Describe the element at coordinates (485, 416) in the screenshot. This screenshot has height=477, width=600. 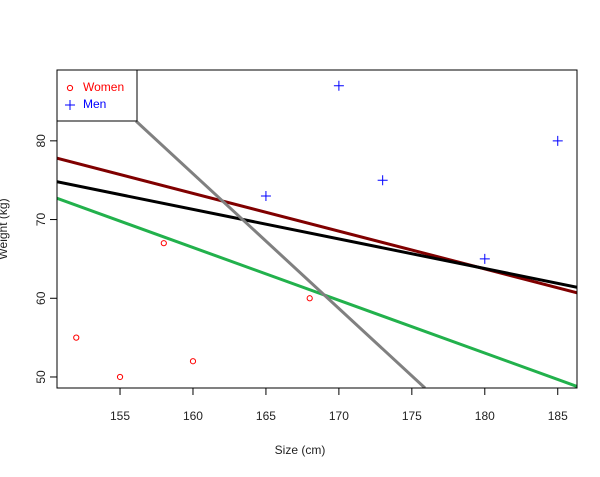
I see `x-tick-label: 180` at that location.